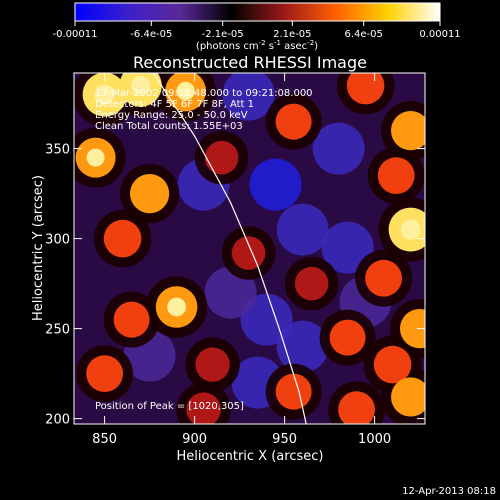 The width and height of the screenshot is (500, 500). Describe the element at coordinates (374, 439) in the screenshot. I see `x-tick-label: 1000` at that location.